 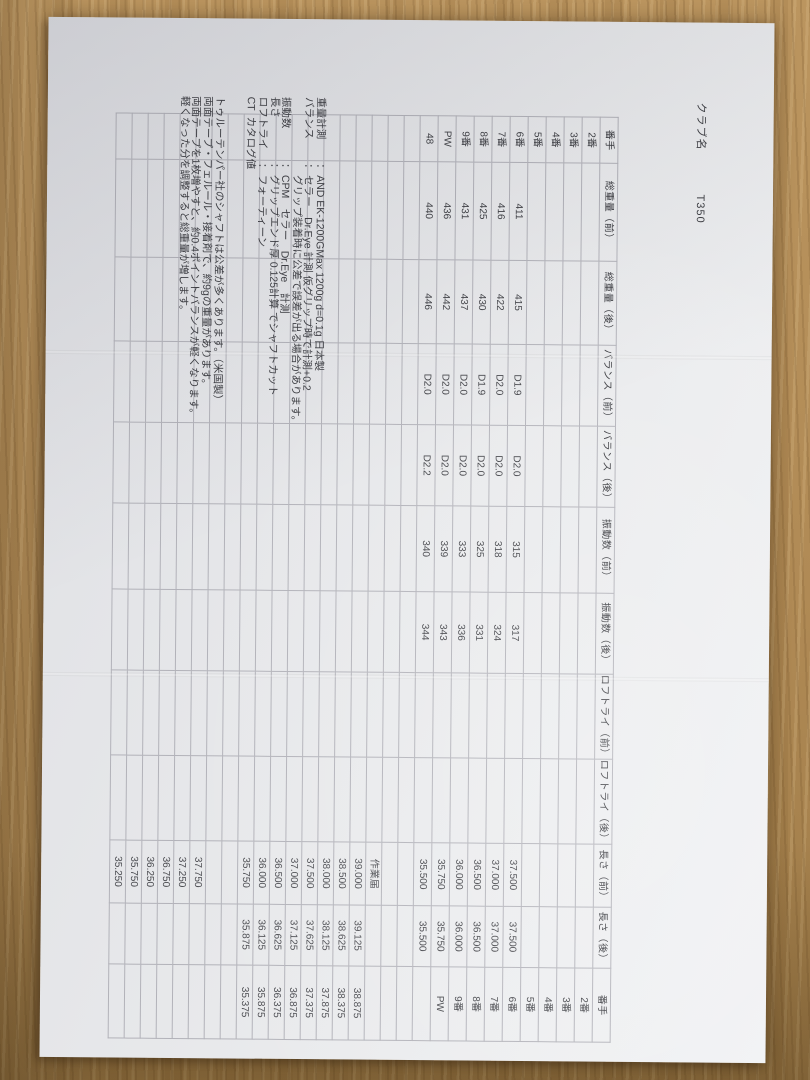 What do you see at coordinates (262, 123) in the screenshot?
I see `spec-note-label: ロフトライ` at bounding box center [262, 123].